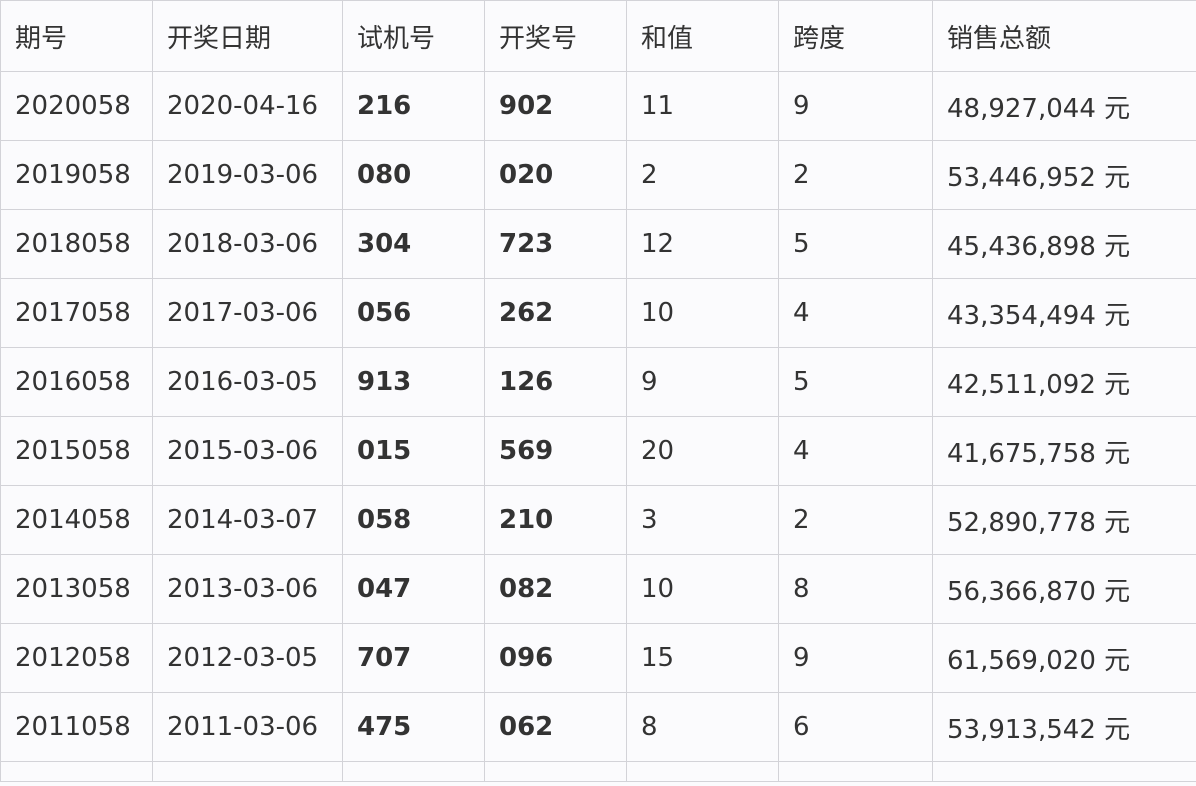  I want to click on table-row: 2017058 2017-03-06 056 262 10 4 43,354,494 元, so click(598, 313).